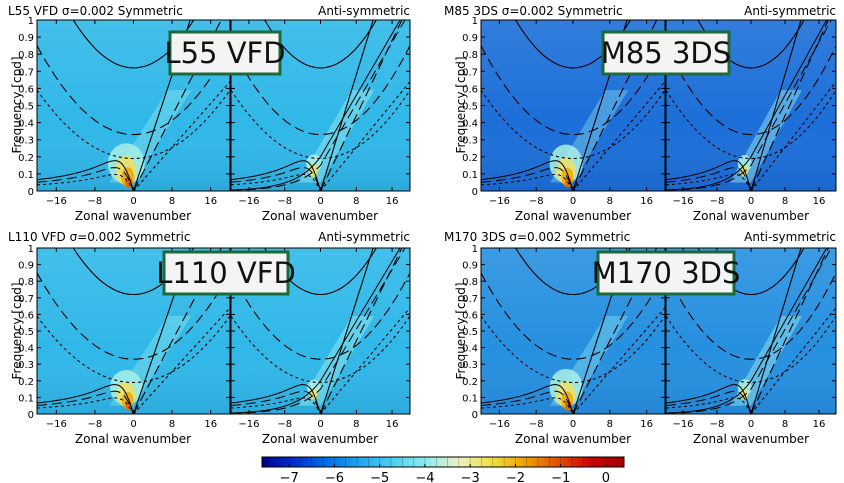 The image size is (844, 483). I want to click on figure-label: L110 VFD, so click(226, 273).